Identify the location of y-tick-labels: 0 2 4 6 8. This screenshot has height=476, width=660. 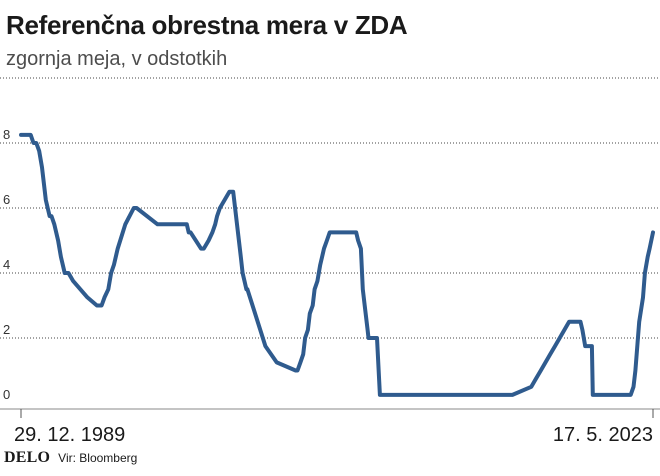
(6, 264).